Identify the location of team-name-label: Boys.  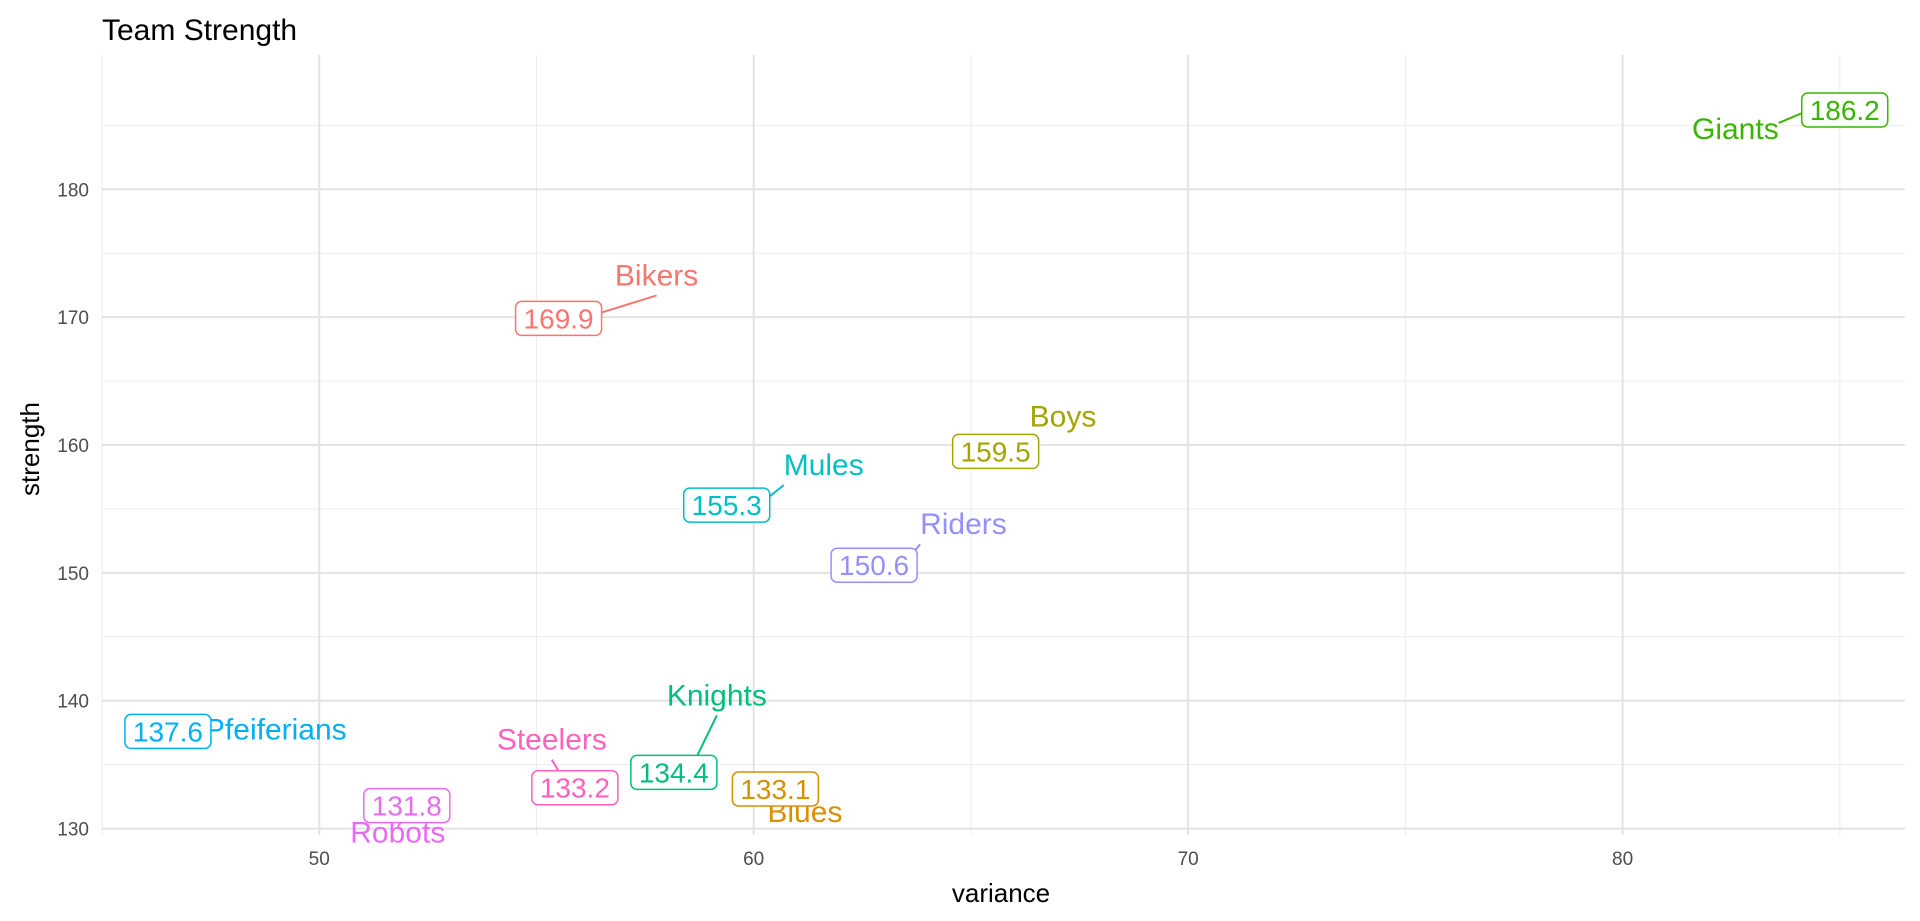
(1063, 416).